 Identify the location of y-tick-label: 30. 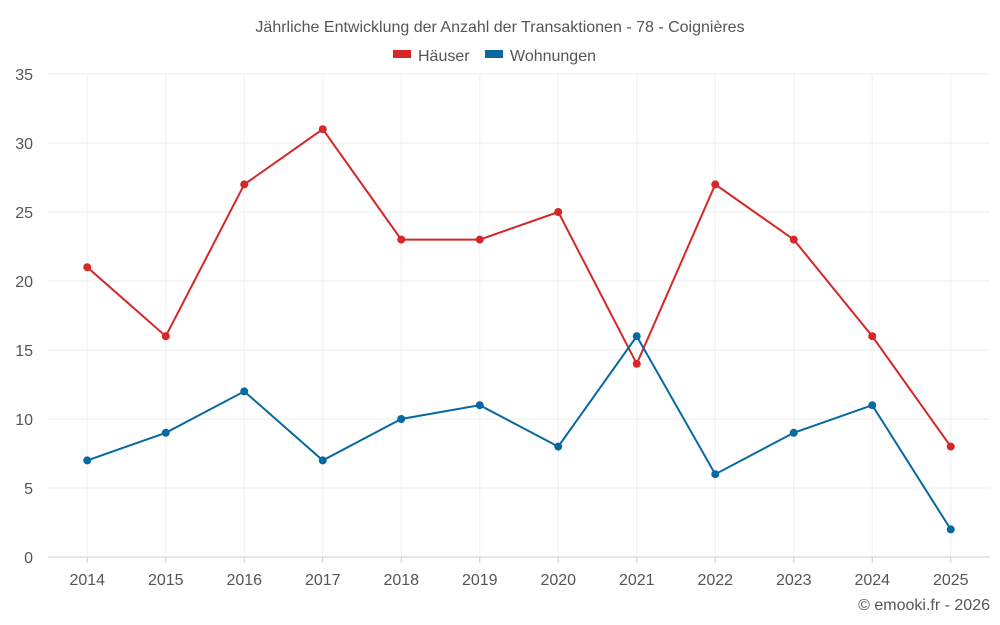
(24, 144).